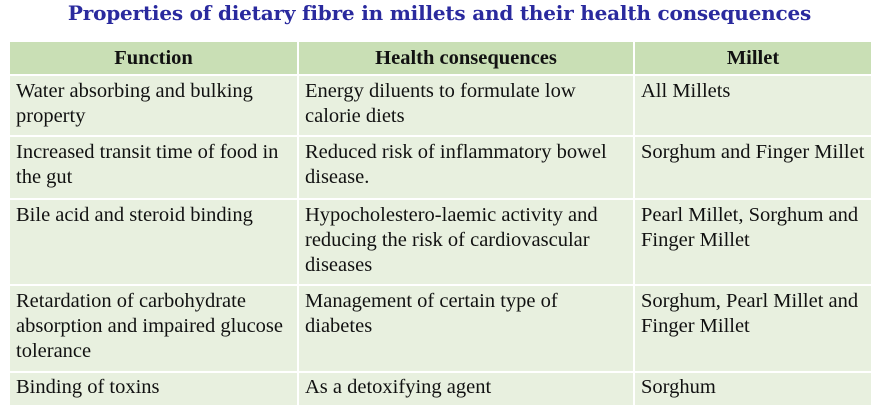  Describe the element at coordinates (154, 242) in the screenshot. I see `cell-function: Bile acid and steroid binding` at that location.